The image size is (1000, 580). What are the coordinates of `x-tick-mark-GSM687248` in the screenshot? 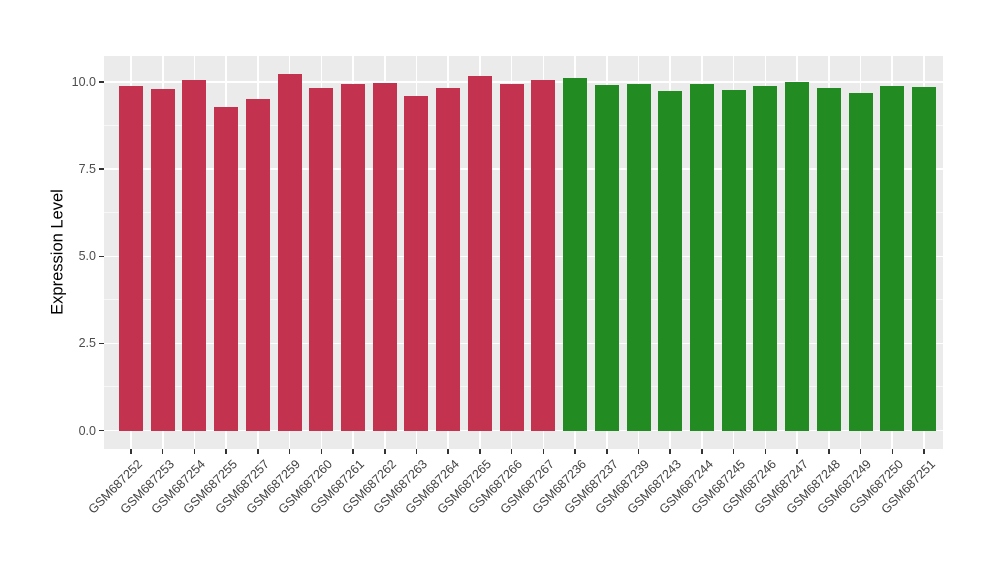 It's located at (829, 451).